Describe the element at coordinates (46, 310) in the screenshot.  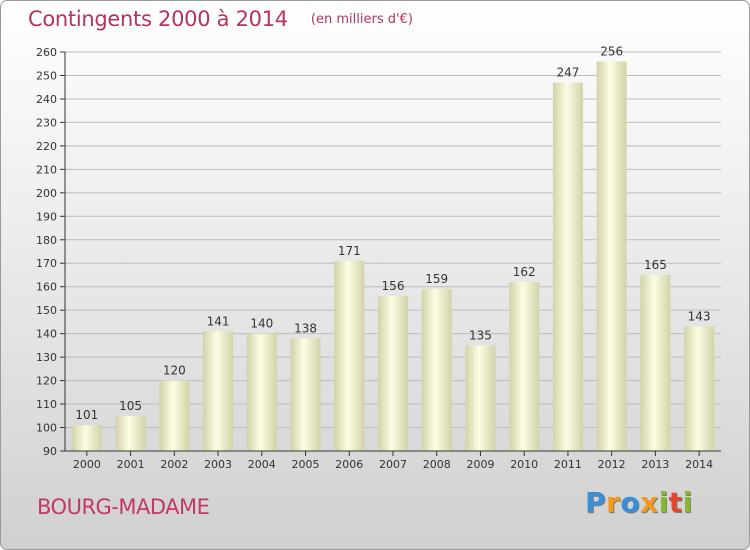
I see `y-tick-label: 150` at that location.